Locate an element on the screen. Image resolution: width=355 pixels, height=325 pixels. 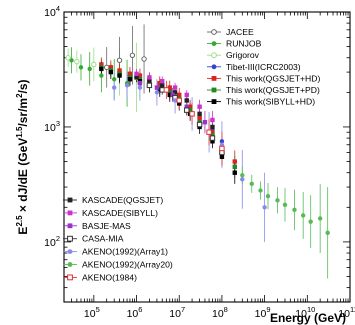
legend-top-right-label: This work(QGSJET+HD) is located at coordinates (273, 78).